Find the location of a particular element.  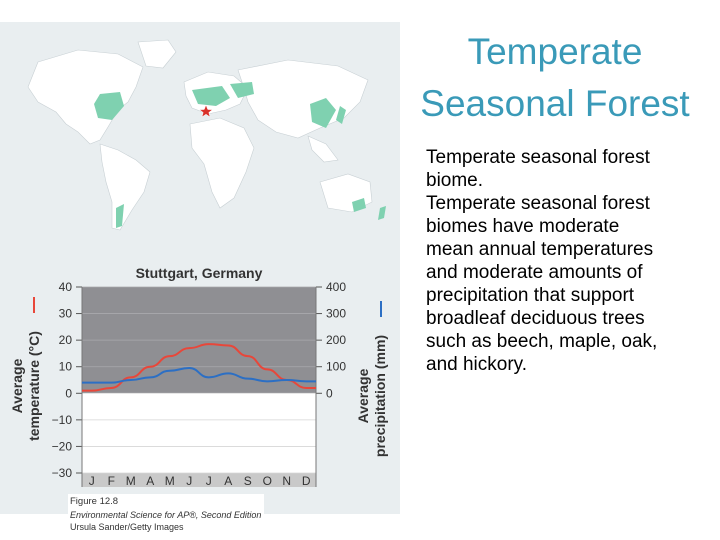

biome-japan is located at coordinates (341, 115).